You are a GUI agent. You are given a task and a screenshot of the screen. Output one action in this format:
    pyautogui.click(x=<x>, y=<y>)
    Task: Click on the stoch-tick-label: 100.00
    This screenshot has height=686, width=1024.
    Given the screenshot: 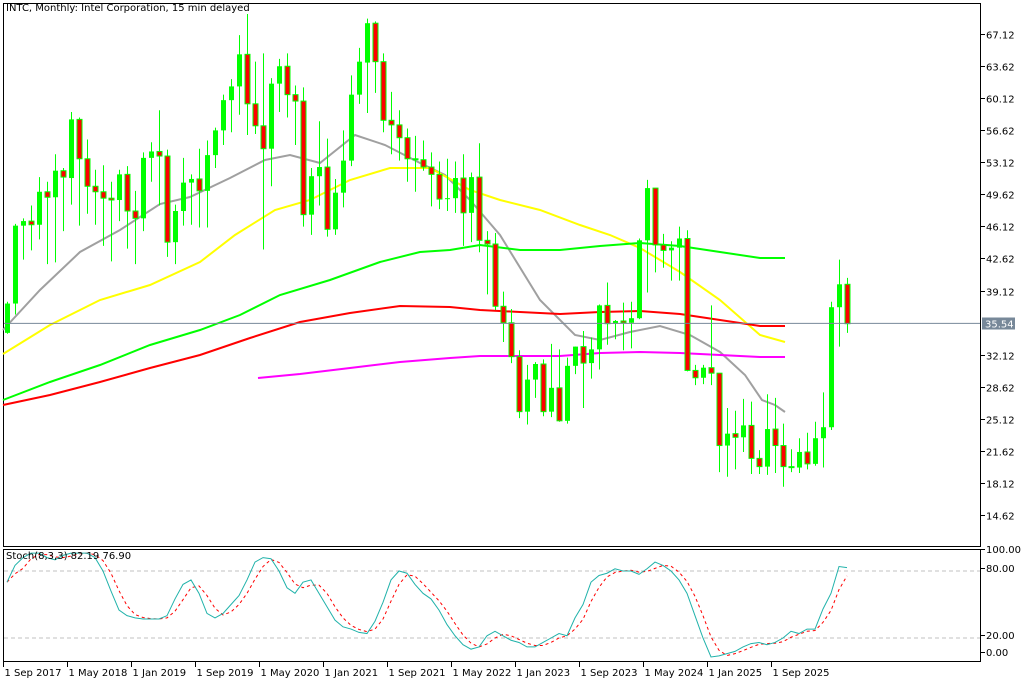 What is the action you would take?
    pyautogui.click(x=1003, y=550)
    